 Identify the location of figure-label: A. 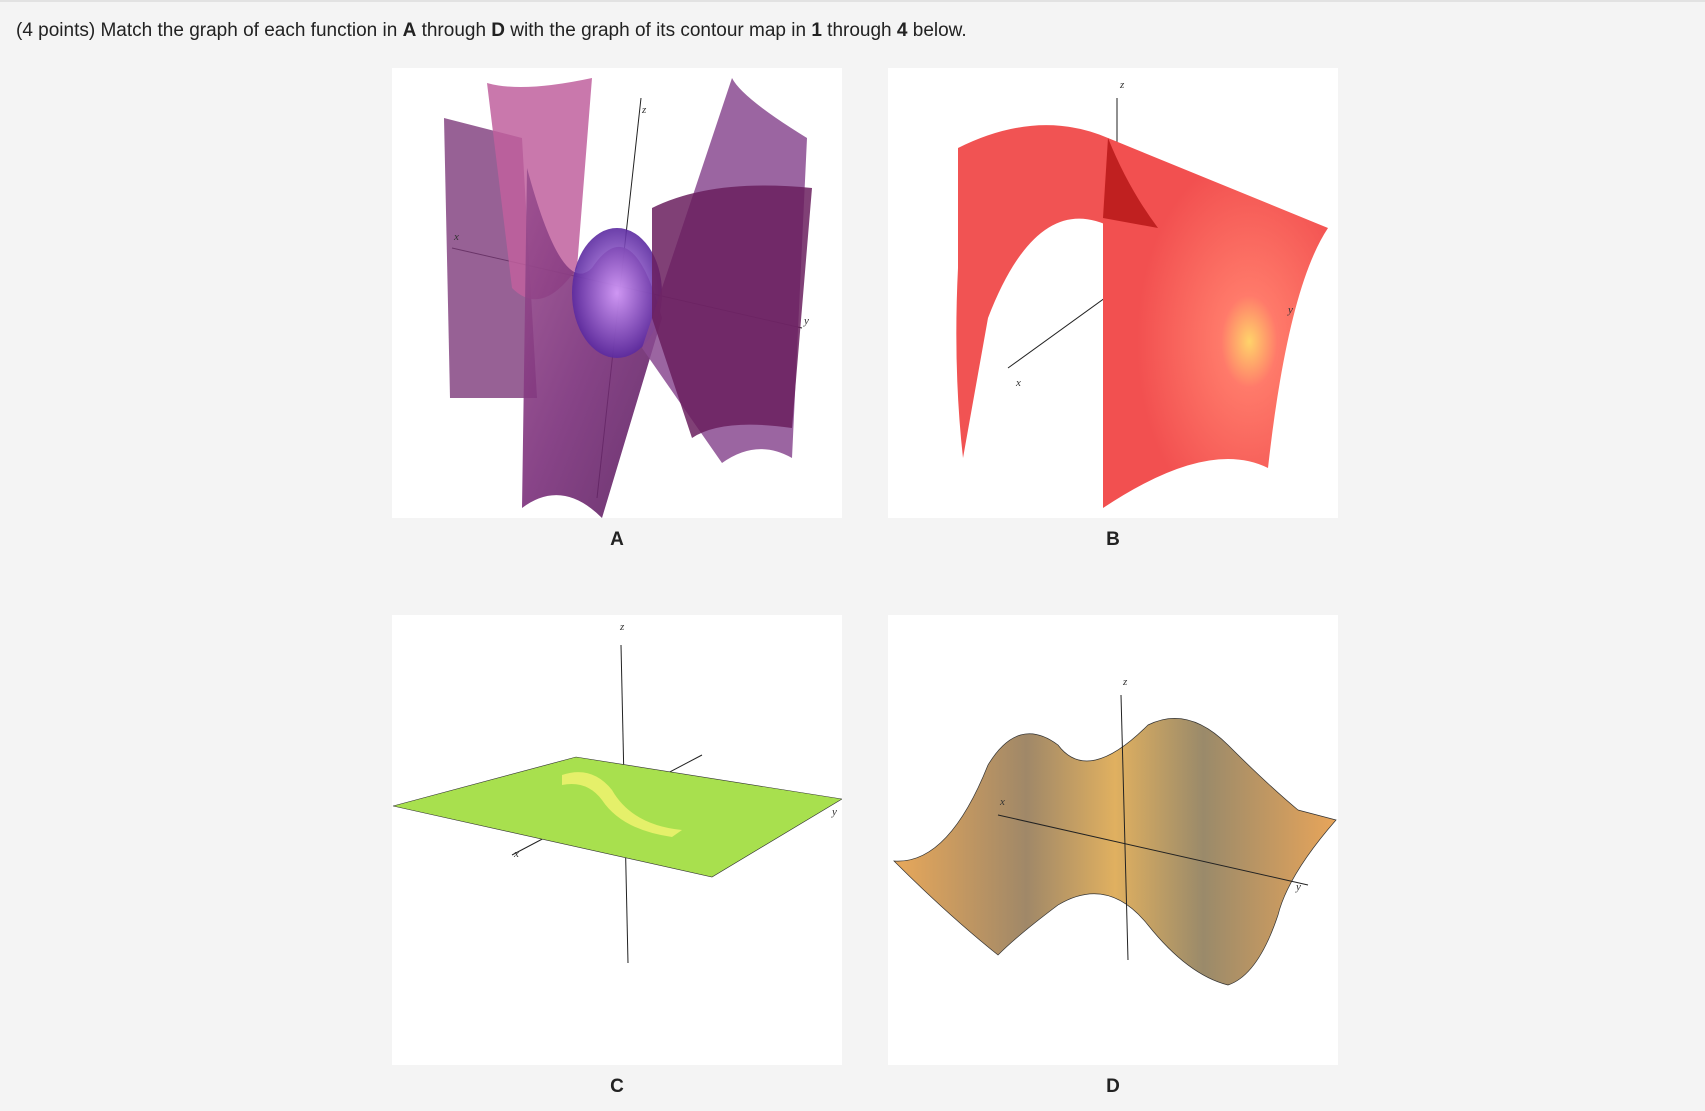
(617, 539).